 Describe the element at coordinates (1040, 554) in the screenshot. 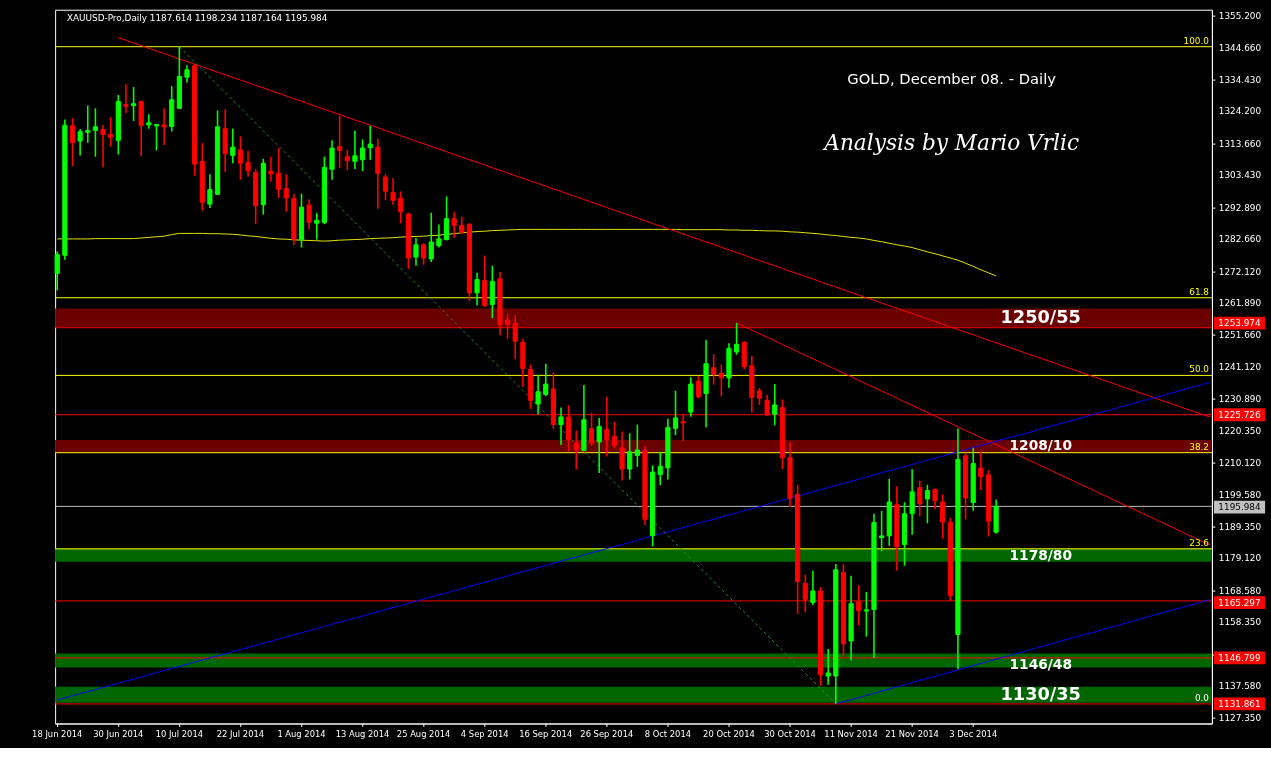

I see `band-label: 1178/80` at that location.